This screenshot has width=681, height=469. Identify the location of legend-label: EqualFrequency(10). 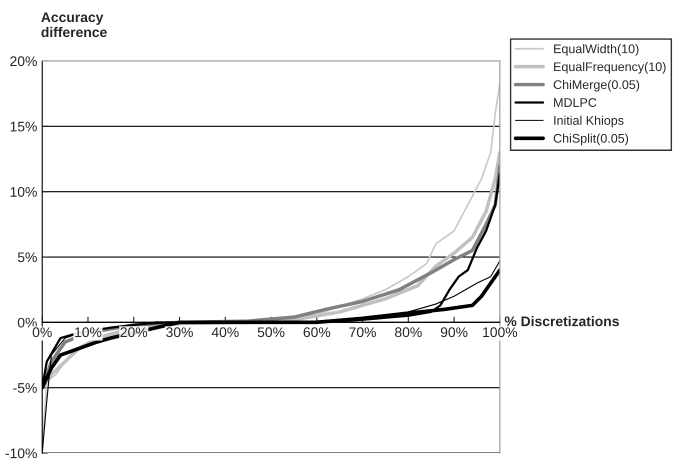
(610, 68).